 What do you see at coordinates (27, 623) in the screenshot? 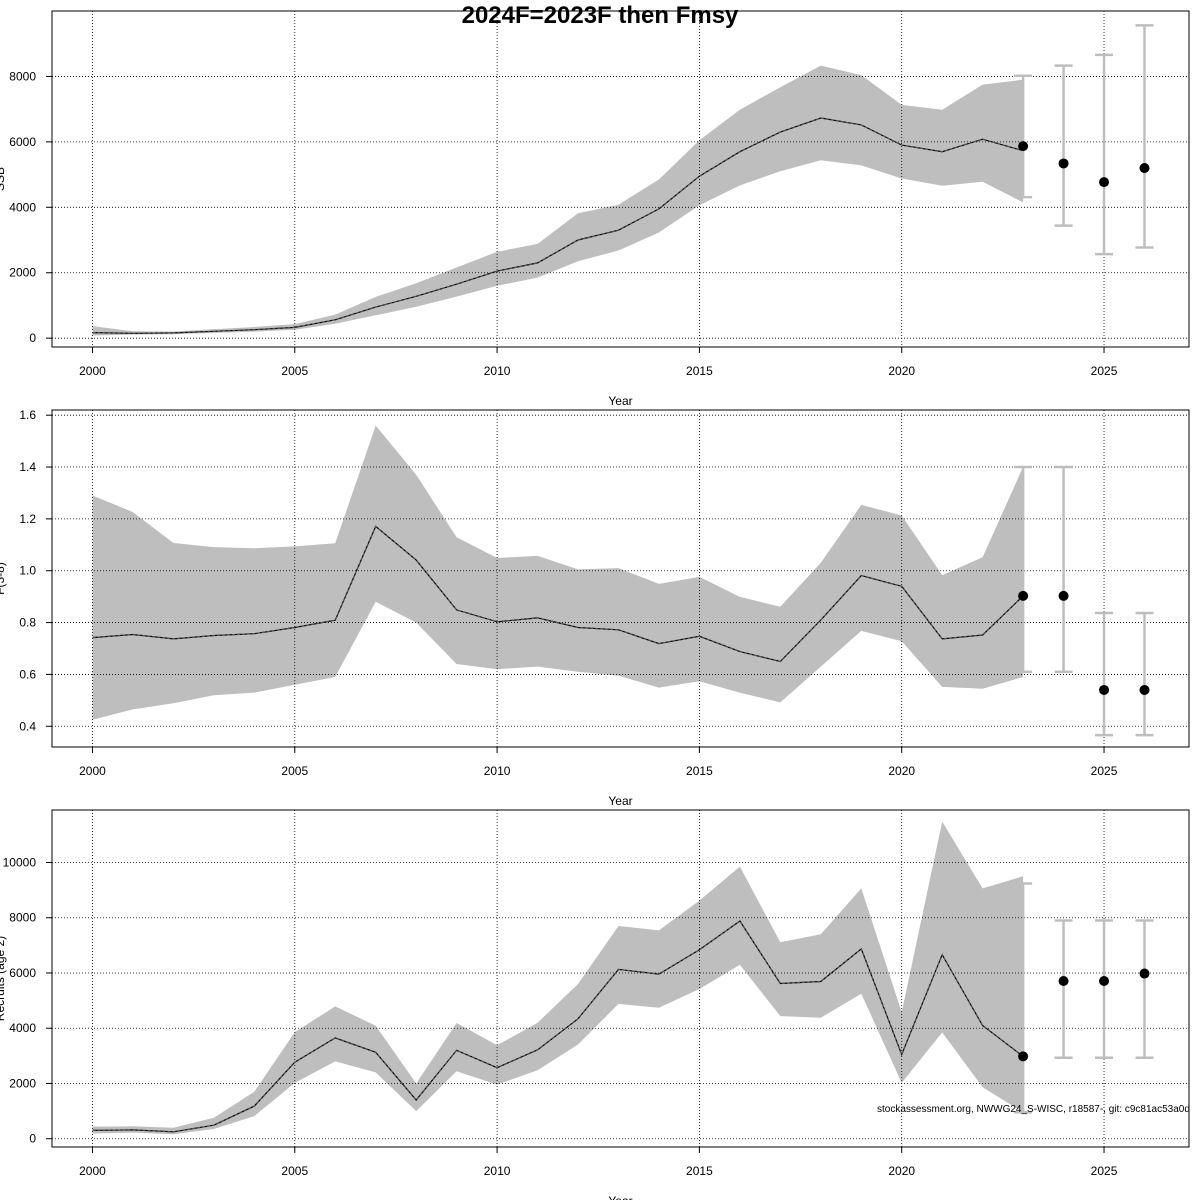
I see `y-tick-label: 0.8` at bounding box center [27, 623].